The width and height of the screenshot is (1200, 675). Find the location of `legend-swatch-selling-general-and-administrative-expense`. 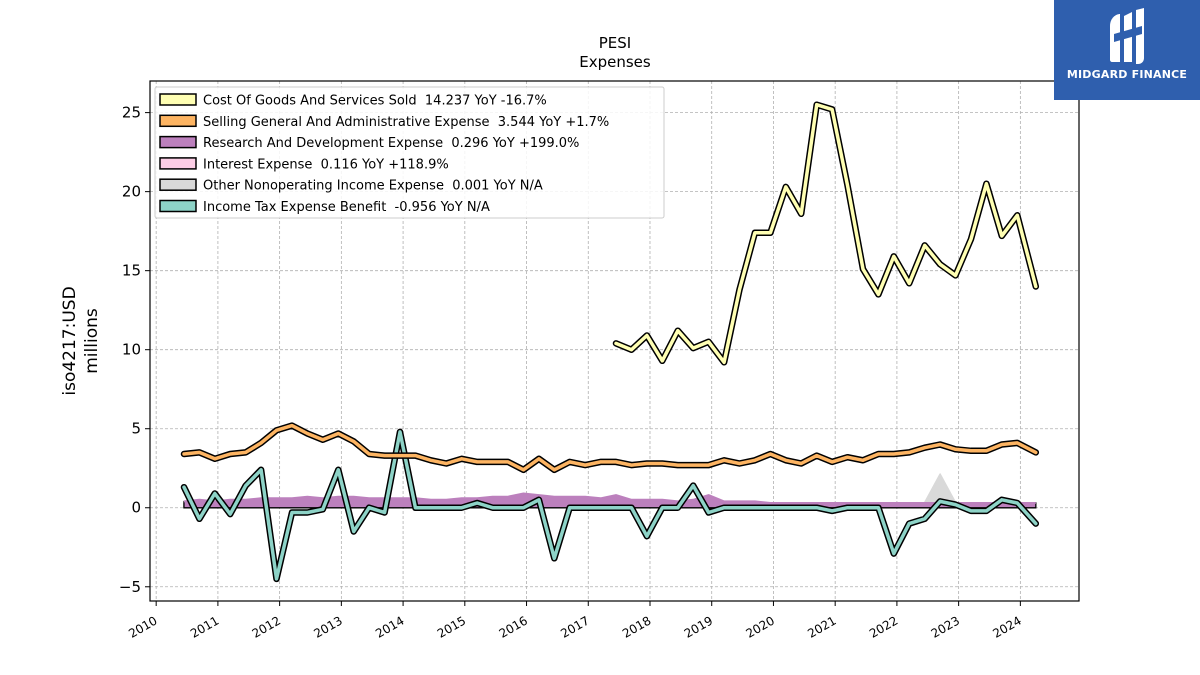

legend-swatch-selling-general-and-administrative-expense is located at coordinates (178, 121).